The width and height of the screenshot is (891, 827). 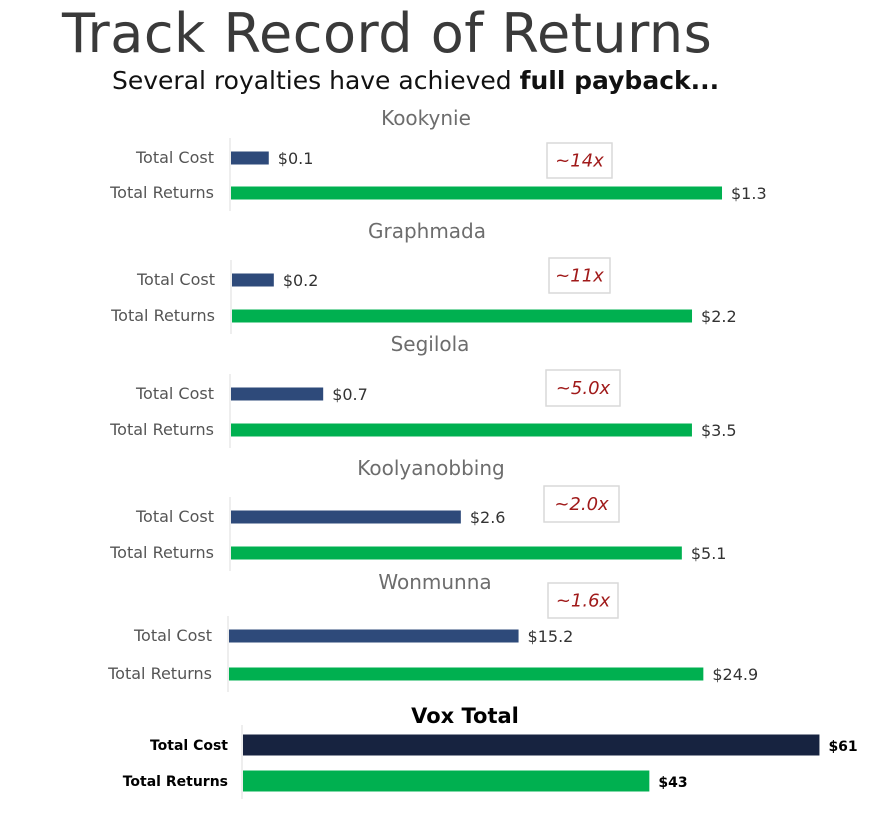 I want to click on category-label-wonmunna-1: Total Returns, so click(x=159, y=673).